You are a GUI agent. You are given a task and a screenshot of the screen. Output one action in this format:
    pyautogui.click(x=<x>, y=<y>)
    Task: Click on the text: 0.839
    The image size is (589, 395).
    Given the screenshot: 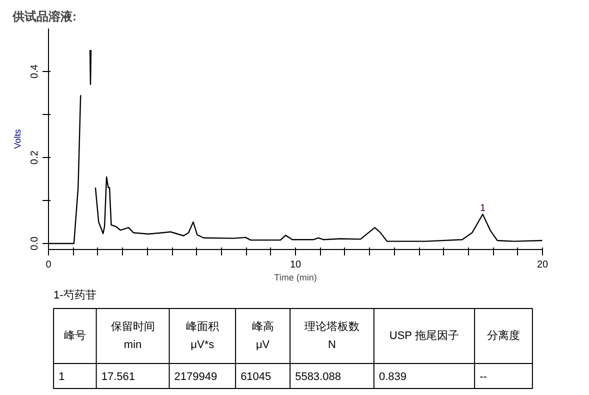 What is the action you would take?
    pyautogui.click(x=392, y=377)
    